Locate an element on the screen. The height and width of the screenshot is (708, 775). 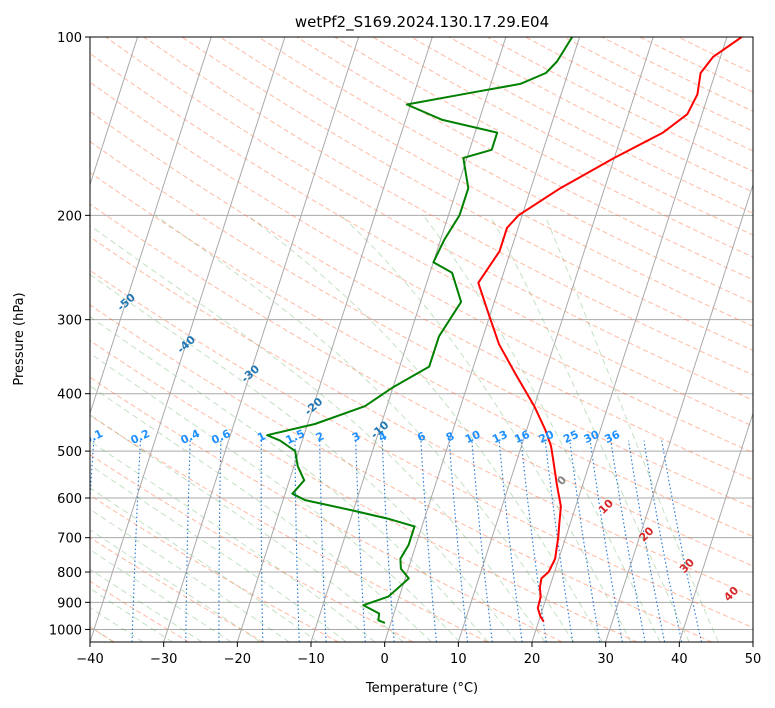
y-tick-label: 300 is located at coordinates (69, 321).